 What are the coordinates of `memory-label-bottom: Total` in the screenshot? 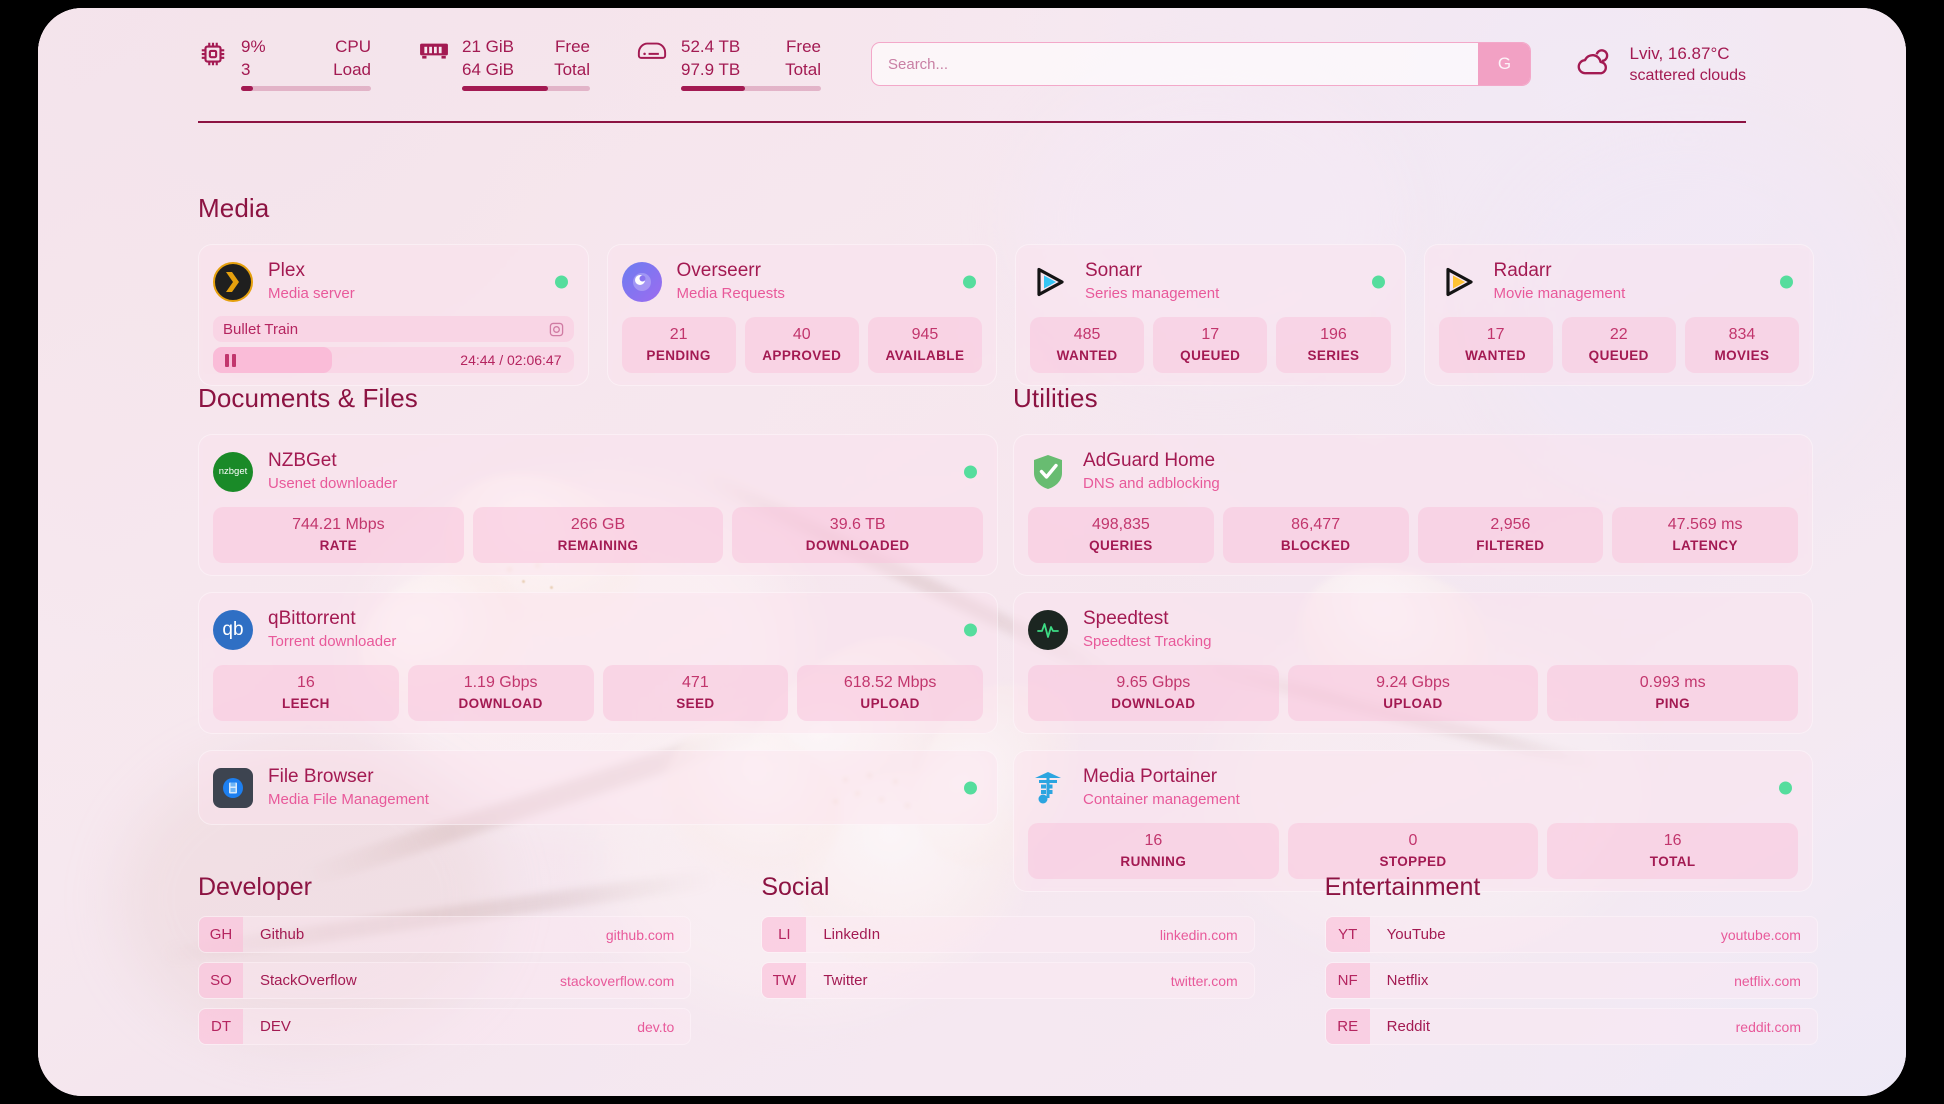 It's located at (572, 69).